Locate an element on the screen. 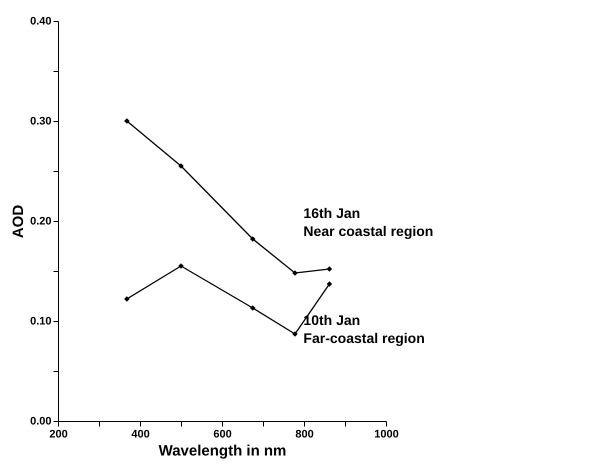 The height and width of the screenshot is (475, 601). y-tick-label: 0.10 is located at coordinates (41, 322).